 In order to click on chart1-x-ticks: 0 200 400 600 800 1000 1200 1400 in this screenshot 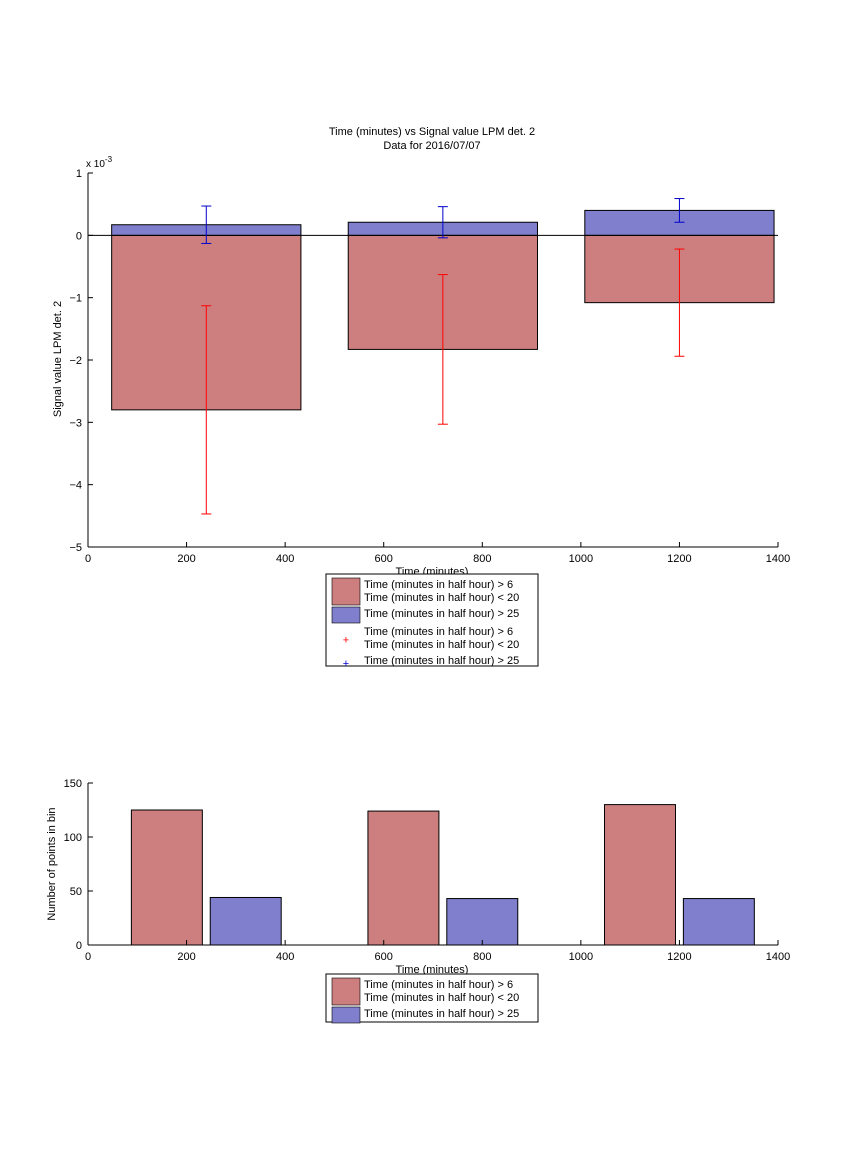, I will do `click(437, 553)`.